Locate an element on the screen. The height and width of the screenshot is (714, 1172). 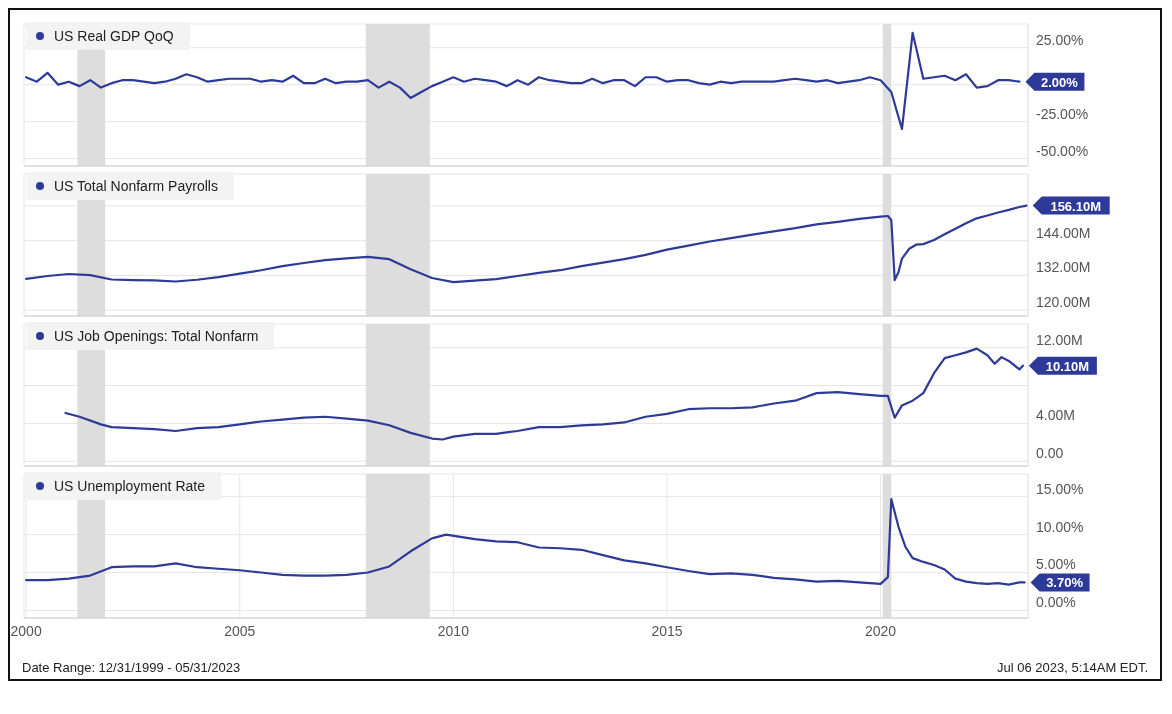
y-tick-label: 4.00M is located at coordinates (1055, 415).